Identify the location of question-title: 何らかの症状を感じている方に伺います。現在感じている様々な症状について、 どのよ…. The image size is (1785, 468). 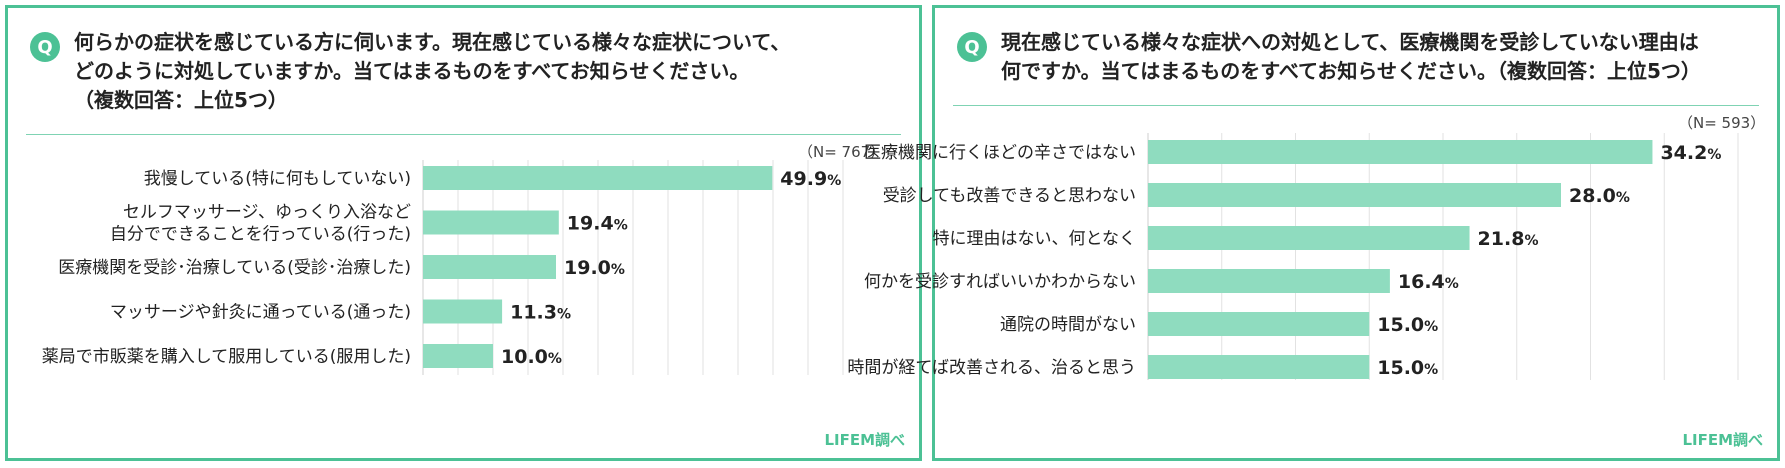
(432, 71).